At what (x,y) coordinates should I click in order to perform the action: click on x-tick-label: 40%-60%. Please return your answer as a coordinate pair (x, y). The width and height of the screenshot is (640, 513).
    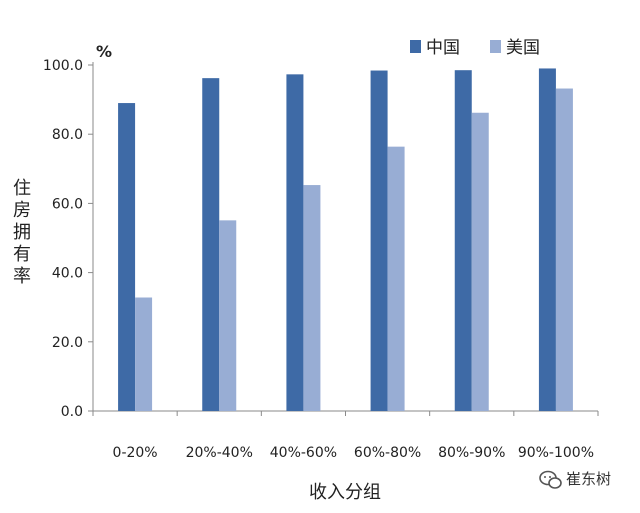
    Looking at the image, I should click on (303, 453).